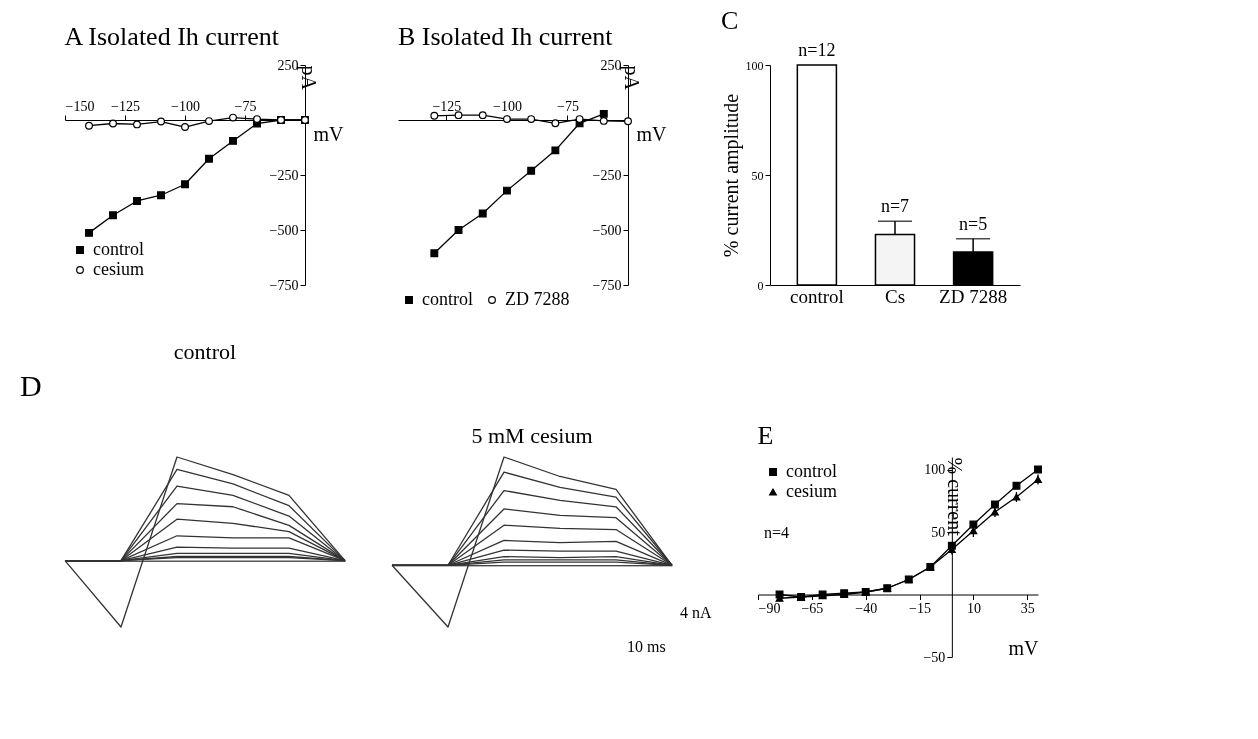  I want to click on chart-title: E, so click(765, 435).